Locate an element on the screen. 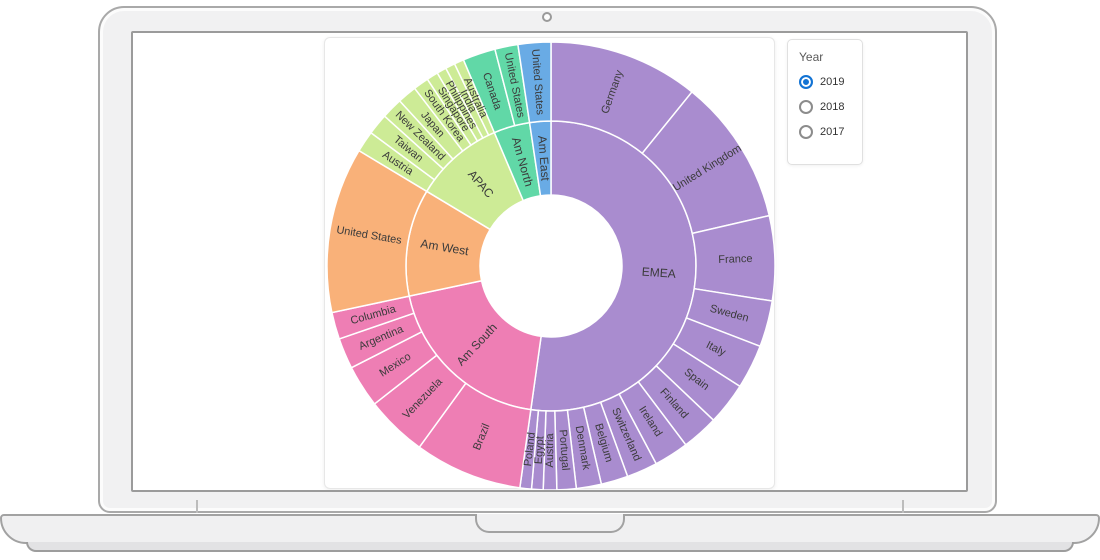 Image resolution: width=1100 pixels, height=560 pixels. webcam-icon is located at coordinates (547, 17).